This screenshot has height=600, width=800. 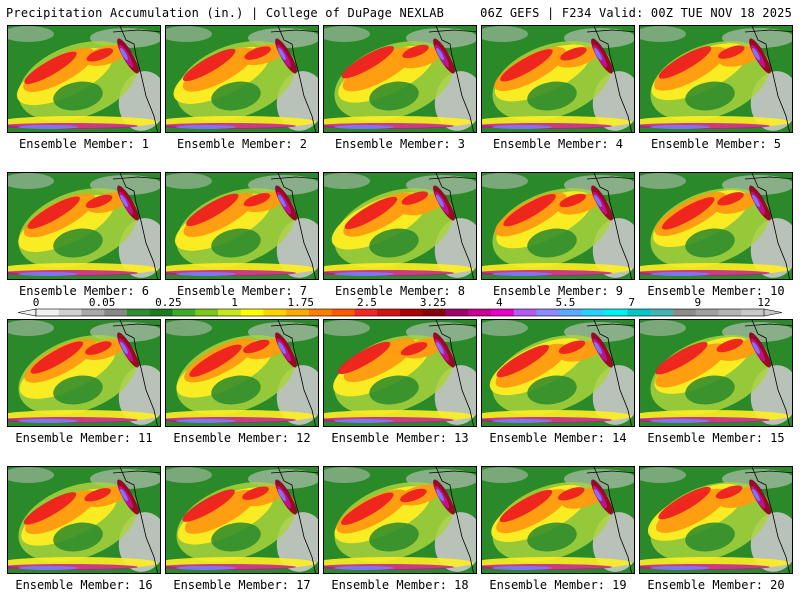 What do you see at coordinates (400, 438) in the screenshot?
I see `ensemble-member-label: Ensemble Member: 13` at bounding box center [400, 438].